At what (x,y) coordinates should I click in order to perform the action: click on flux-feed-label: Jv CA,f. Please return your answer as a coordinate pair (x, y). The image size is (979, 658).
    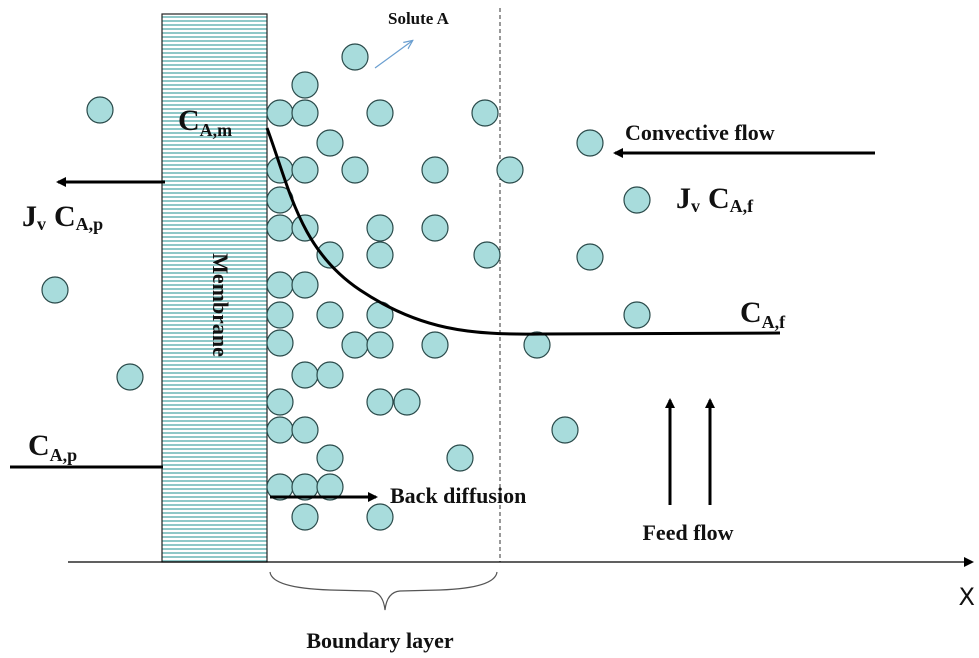
    Looking at the image, I should click on (715, 199).